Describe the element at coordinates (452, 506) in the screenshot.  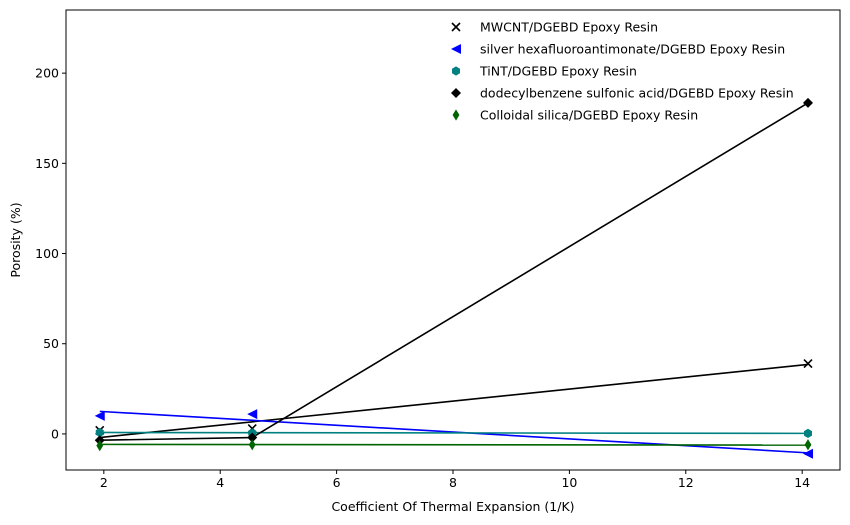
I see `x-axis-label: Coefficient Of Thermal Expansion (1/K)` at that location.